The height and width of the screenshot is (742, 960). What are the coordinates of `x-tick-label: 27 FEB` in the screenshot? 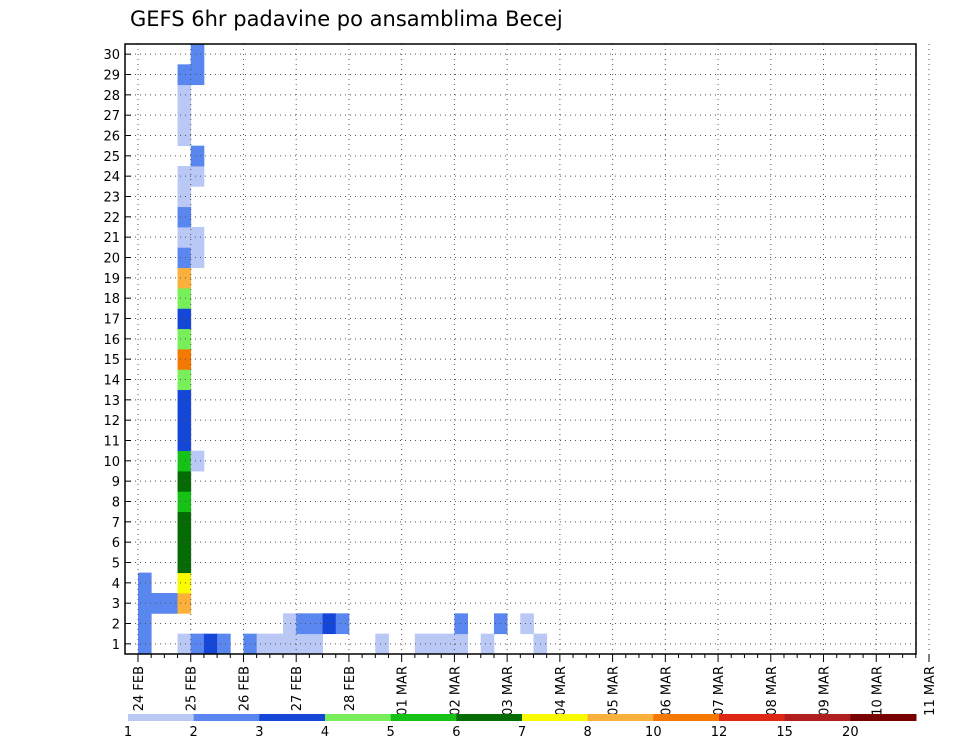 It's located at (297, 688).